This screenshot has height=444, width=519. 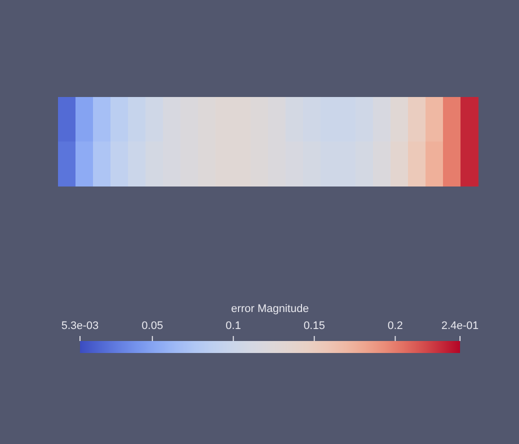 What do you see at coordinates (233, 326) in the screenshot?
I see `color-bar-label: 0.1` at bounding box center [233, 326].